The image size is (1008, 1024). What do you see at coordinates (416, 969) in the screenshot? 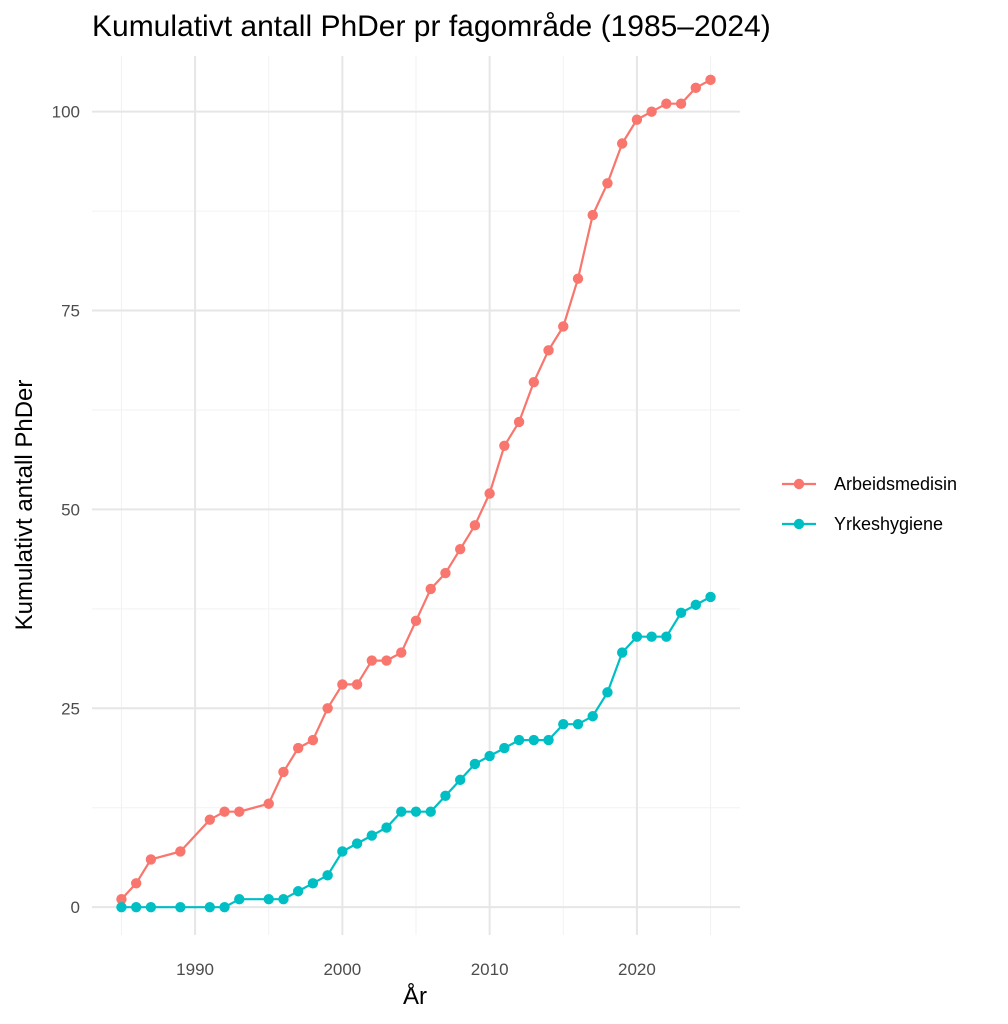
I see `x-axis-ticks: 1990 2000 2010 2020` at bounding box center [416, 969].